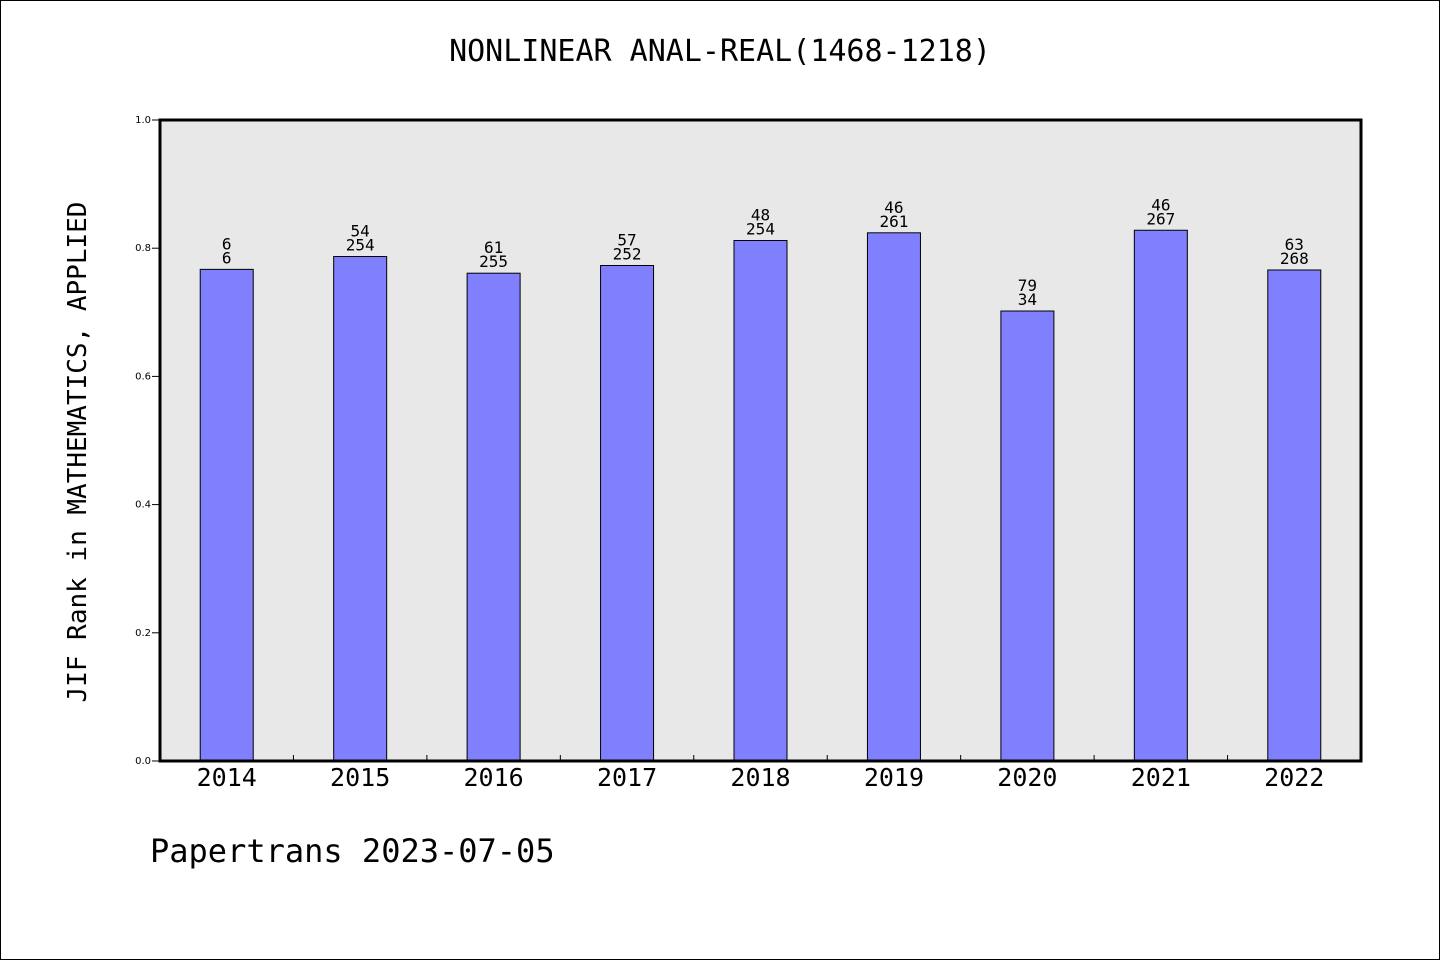 The width and height of the screenshot is (1440, 960). I want to click on y-tick-label-0.4: 0.4, so click(143, 505).